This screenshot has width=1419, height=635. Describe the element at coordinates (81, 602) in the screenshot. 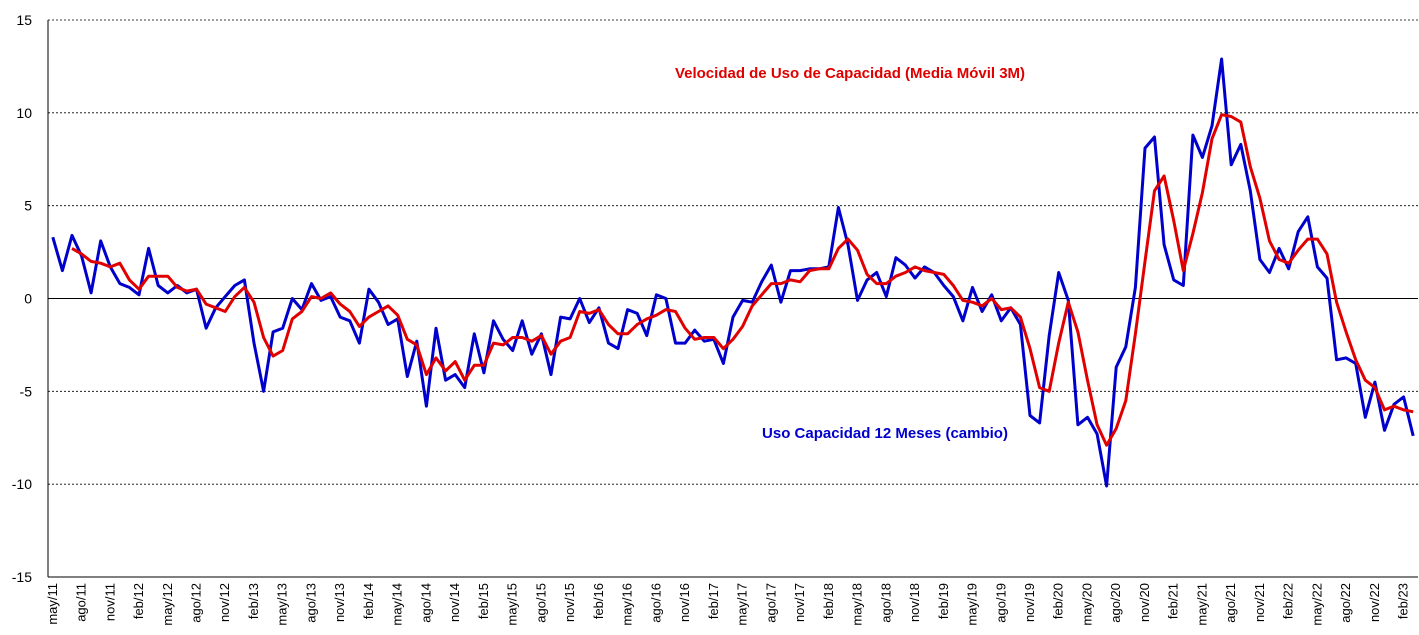

I see `x-tick-label: ago/11` at that location.